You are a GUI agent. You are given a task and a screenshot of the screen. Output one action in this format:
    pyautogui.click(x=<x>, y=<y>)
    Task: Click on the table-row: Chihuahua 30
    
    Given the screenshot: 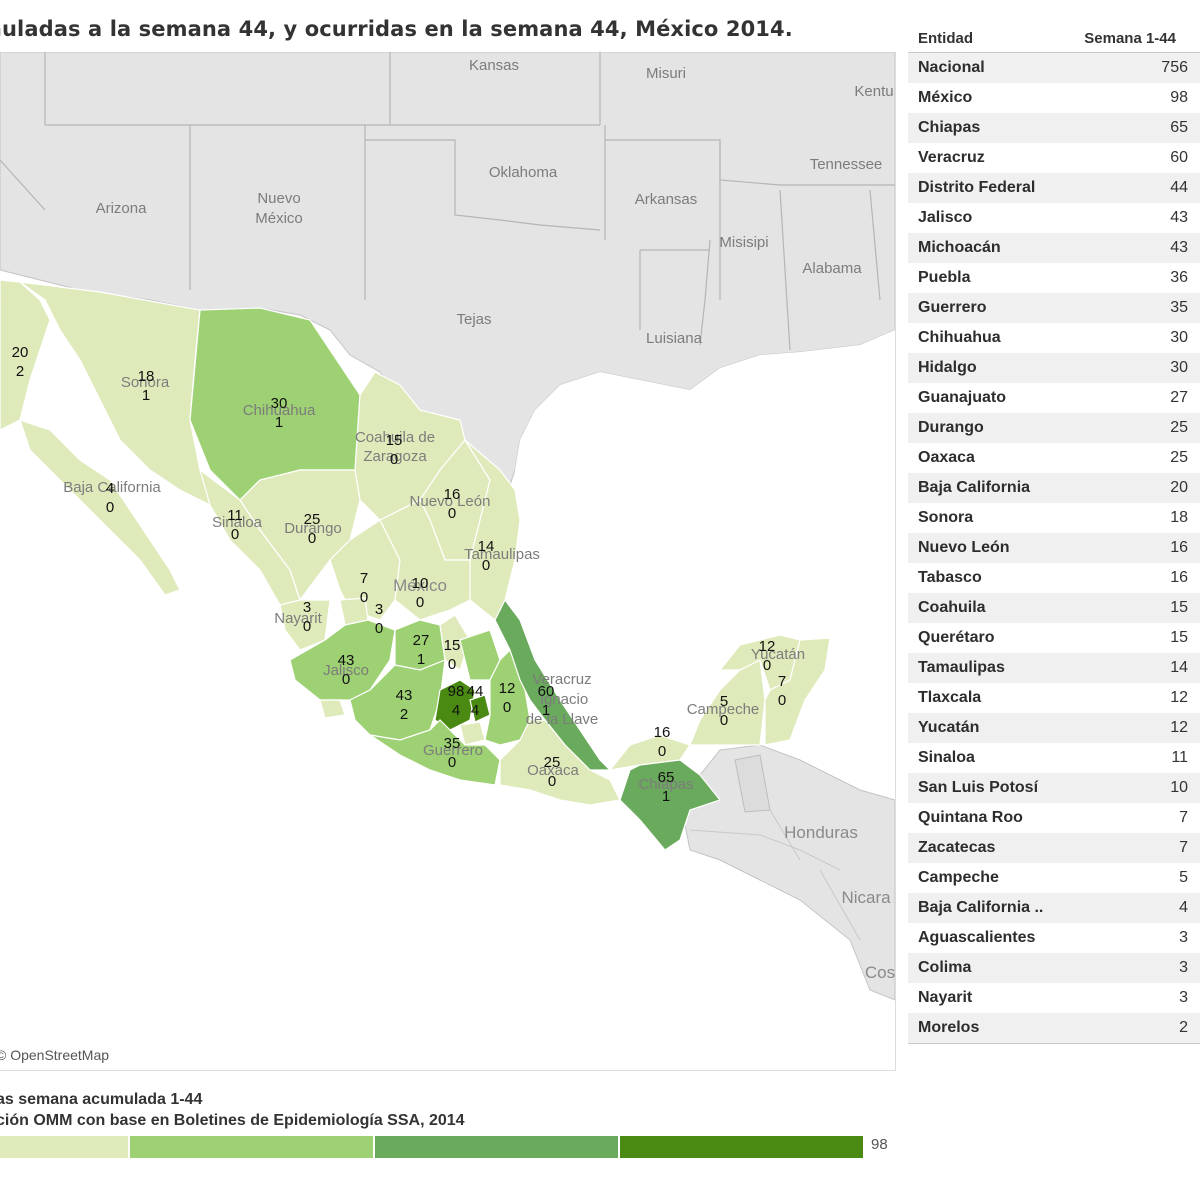 What is the action you would take?
    pyautogui.click(x=1054, y=338)
    